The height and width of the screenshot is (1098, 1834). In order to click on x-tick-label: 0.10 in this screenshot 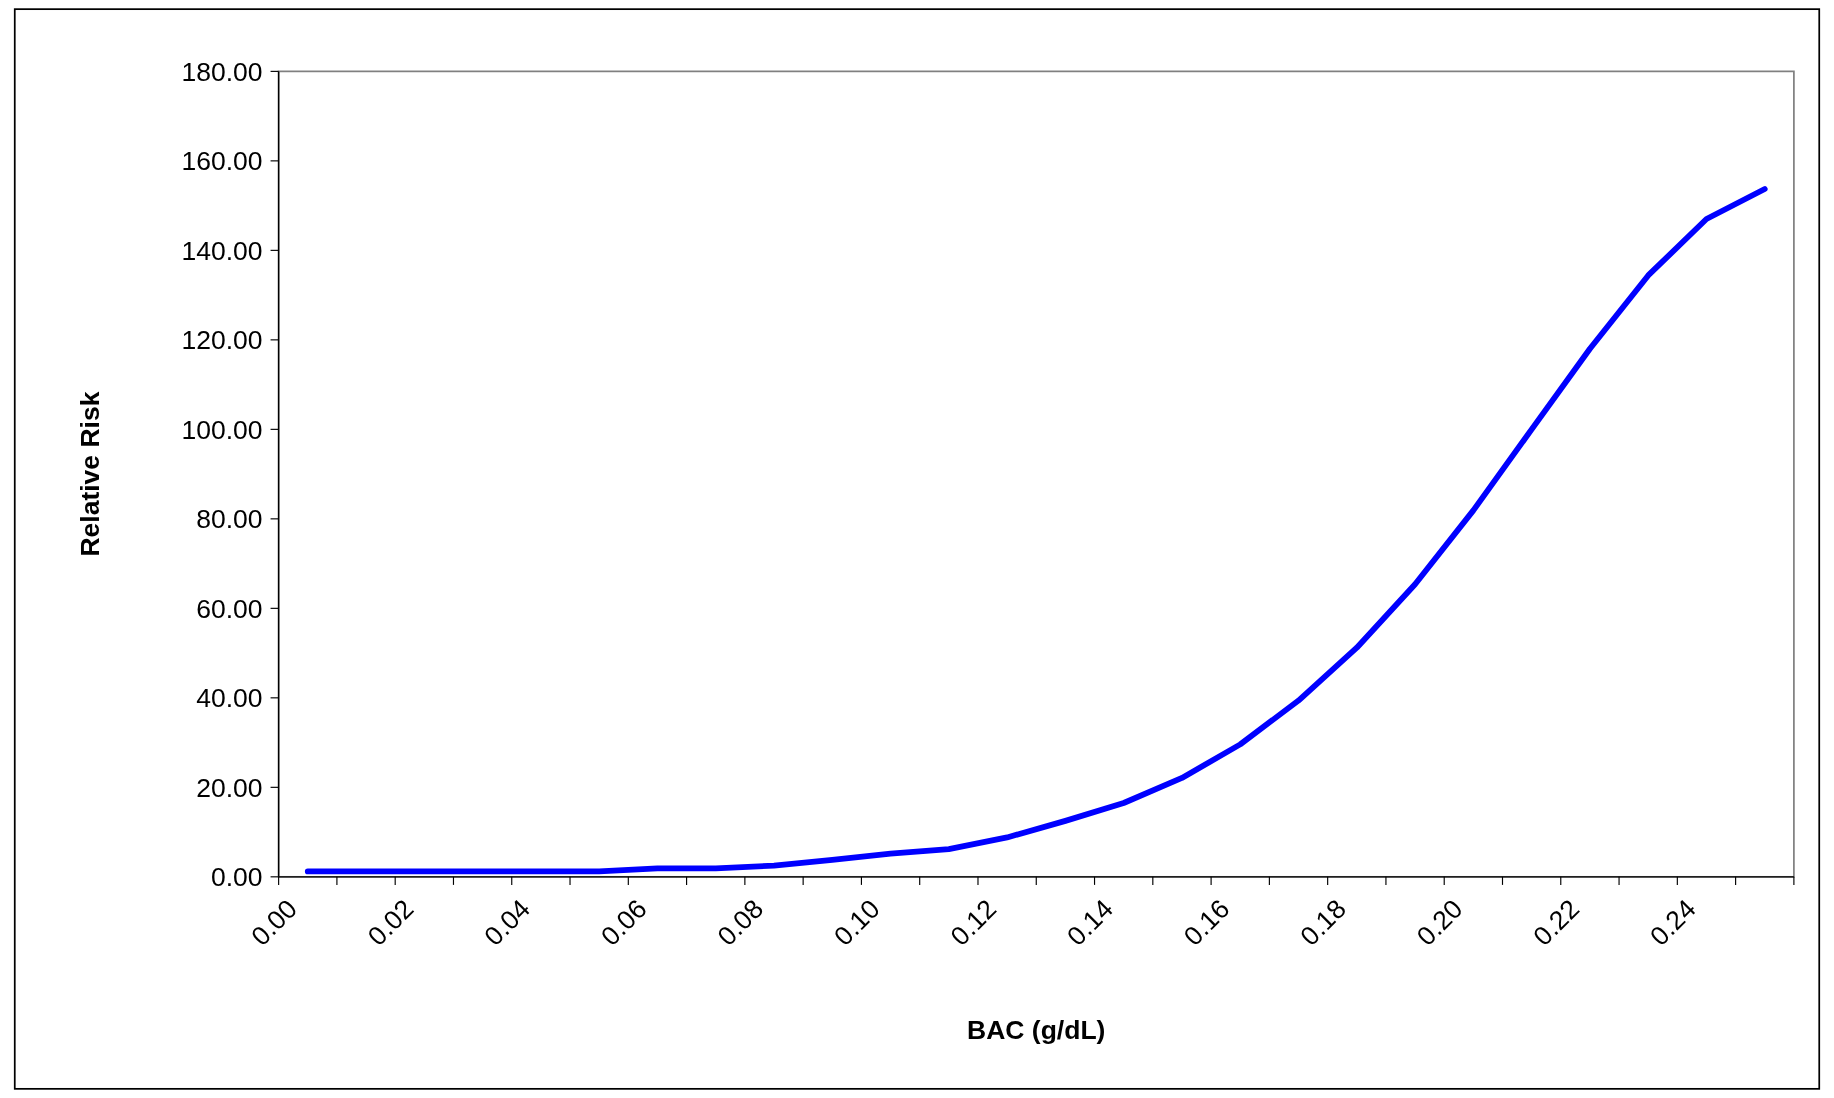, I will do `click(857, 922)`.